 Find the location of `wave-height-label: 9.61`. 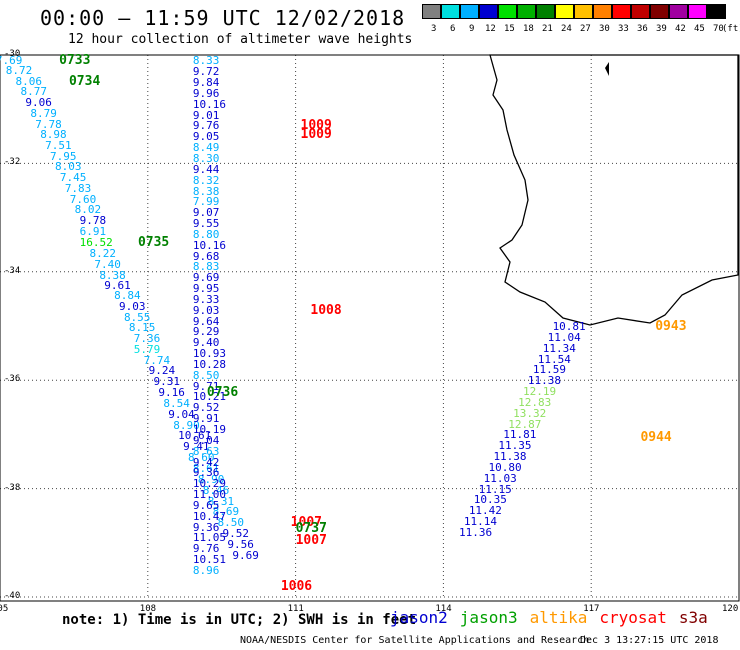

wave-height-label: 9.61 is located at coordinates (117, 285).